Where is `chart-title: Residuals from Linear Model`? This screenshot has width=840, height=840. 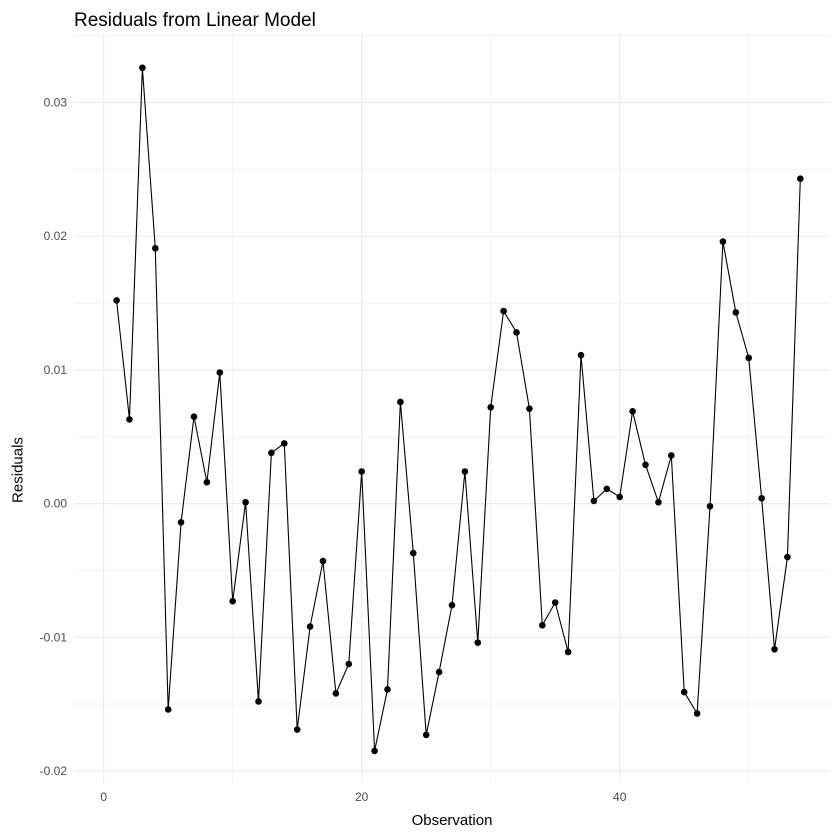 chart-title: Residuals from Linear Model is located at coordinates (195, 20).